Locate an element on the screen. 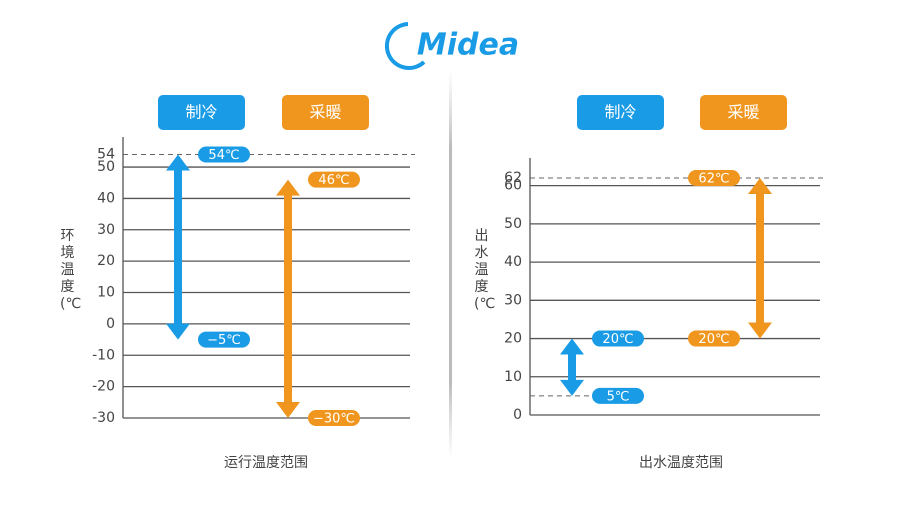 This screenshot has width=900, height=506. y-tick-label: -20 is located at coordinates (103, 387).